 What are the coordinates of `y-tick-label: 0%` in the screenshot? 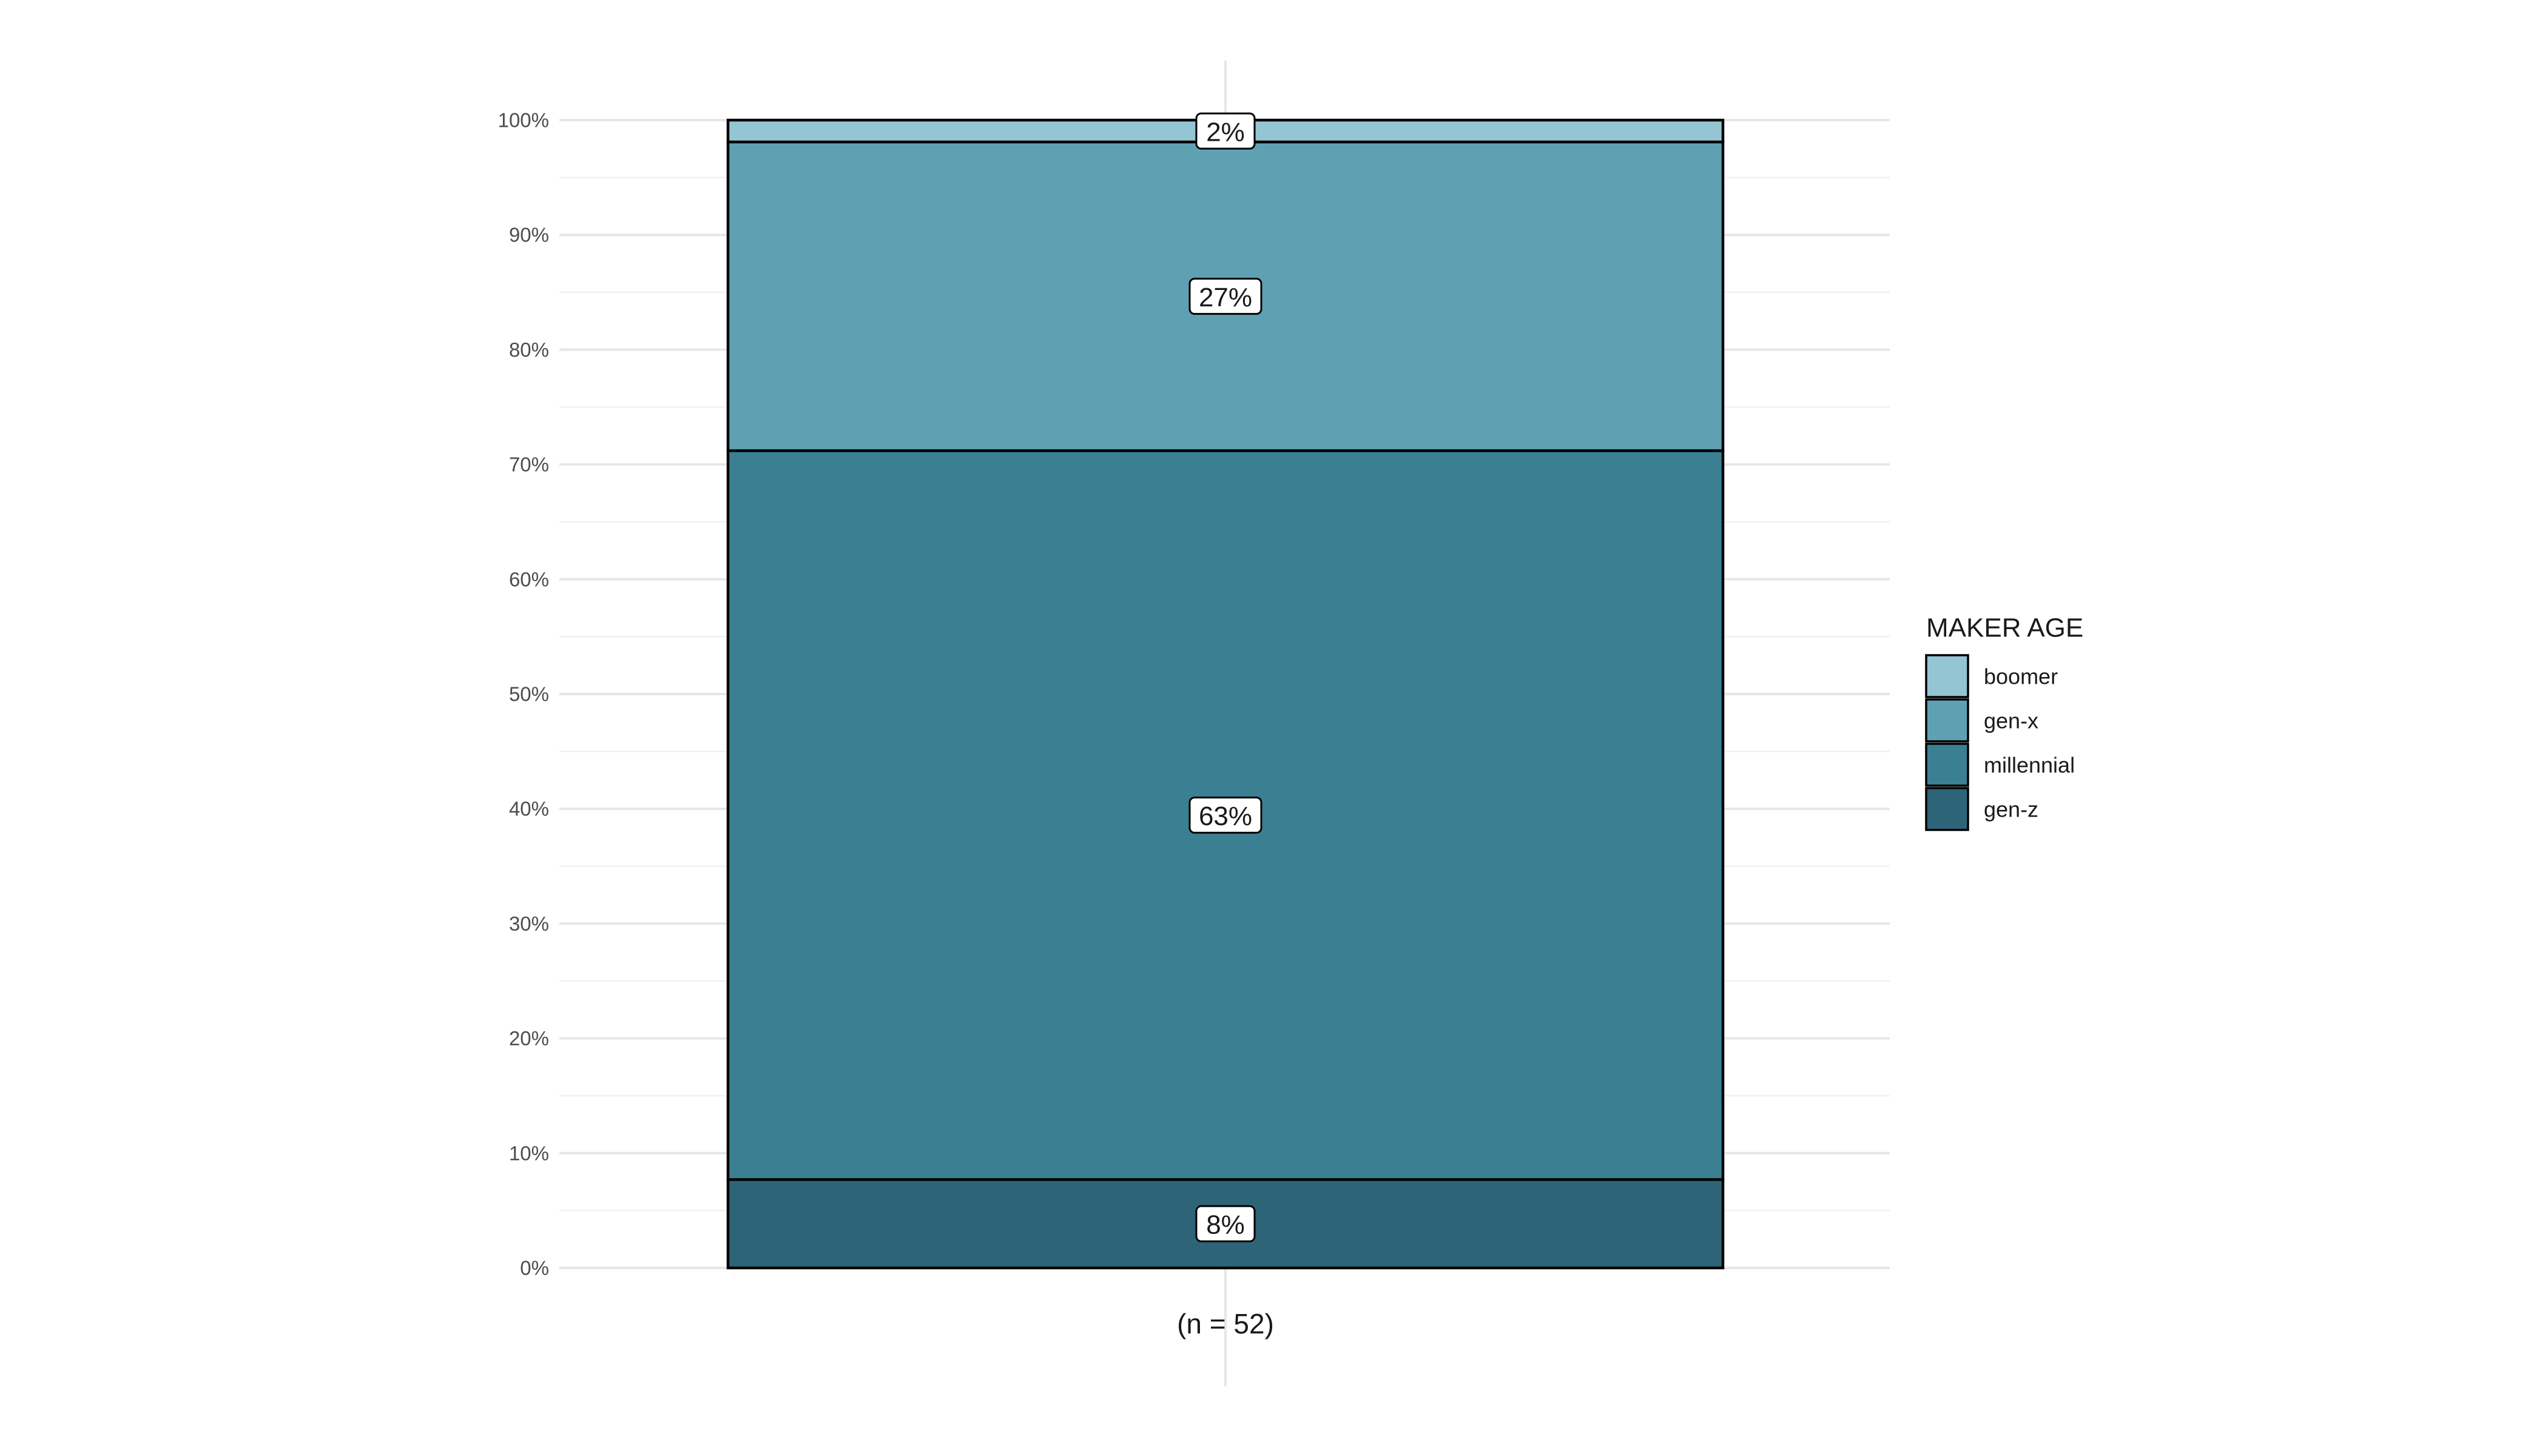 It's located at (534, 1268).